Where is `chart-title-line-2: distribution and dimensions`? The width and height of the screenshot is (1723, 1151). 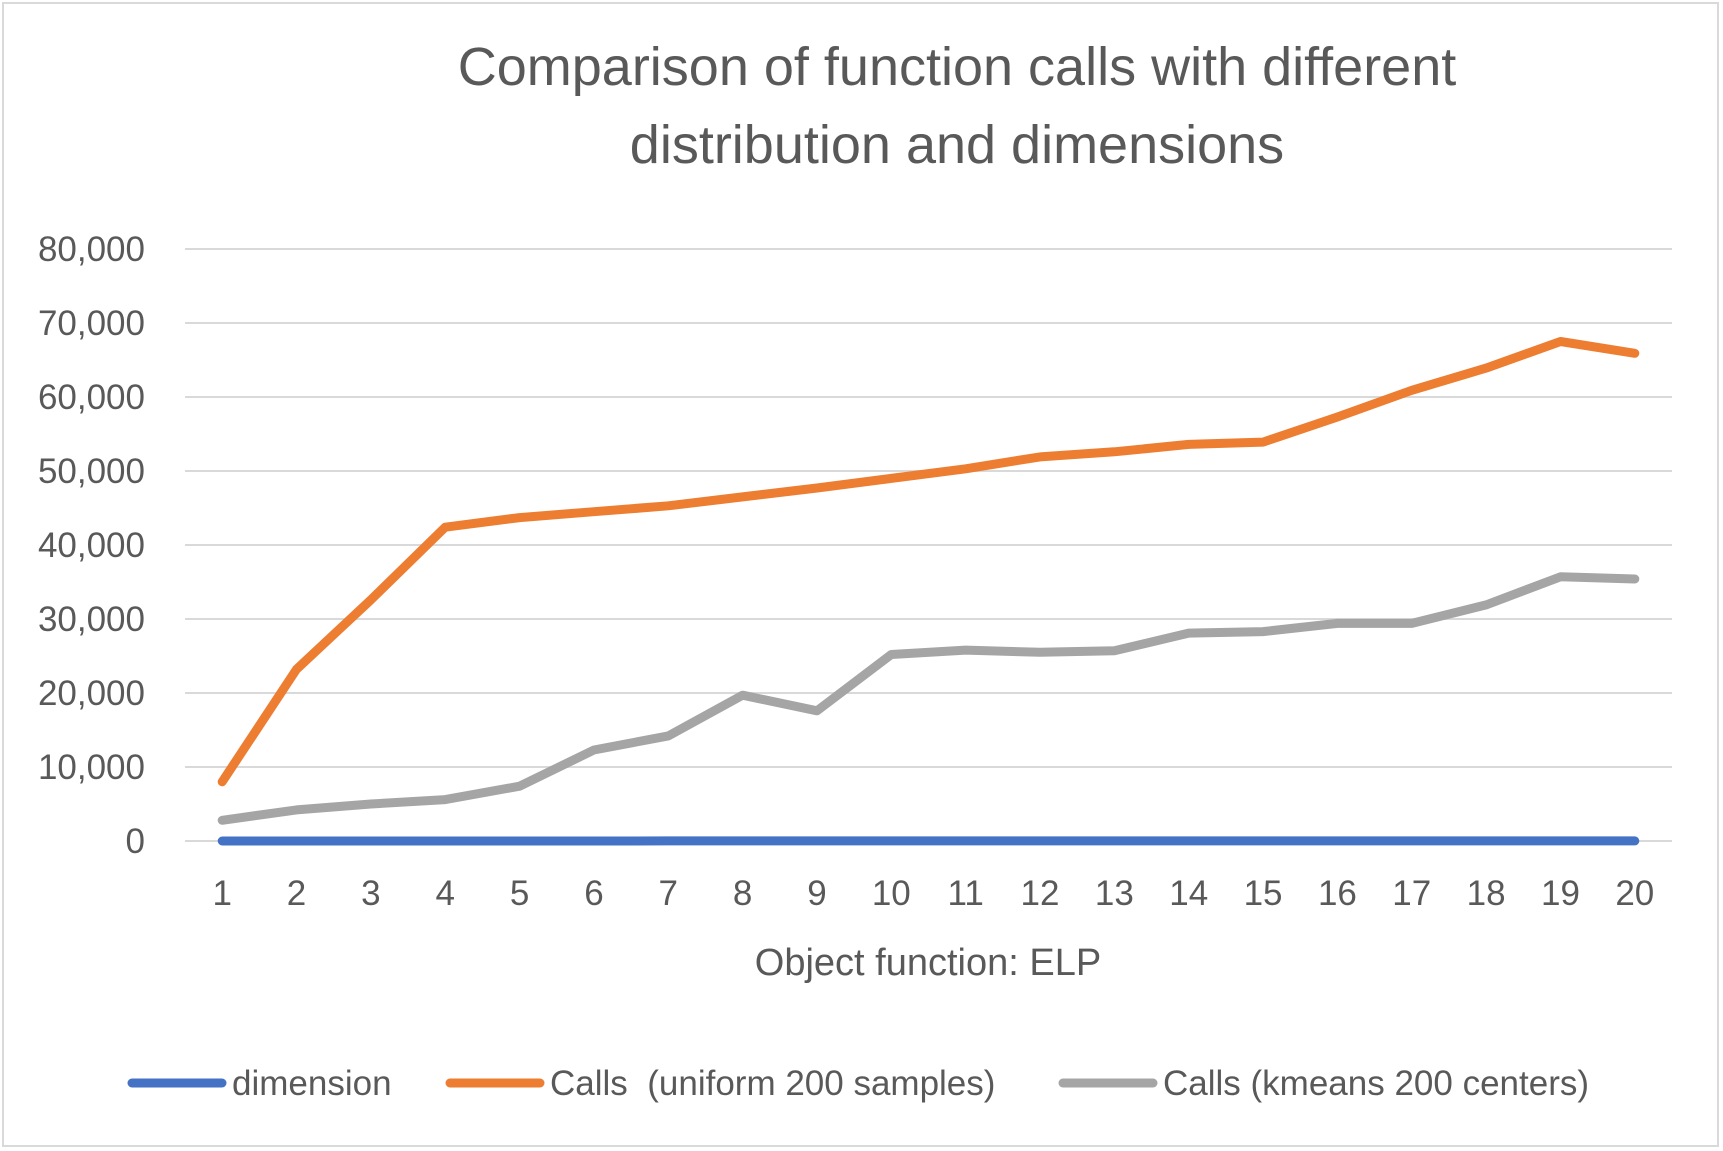 chart-title-line-2: distribution and dimensions is located at coordinates (957, 145).